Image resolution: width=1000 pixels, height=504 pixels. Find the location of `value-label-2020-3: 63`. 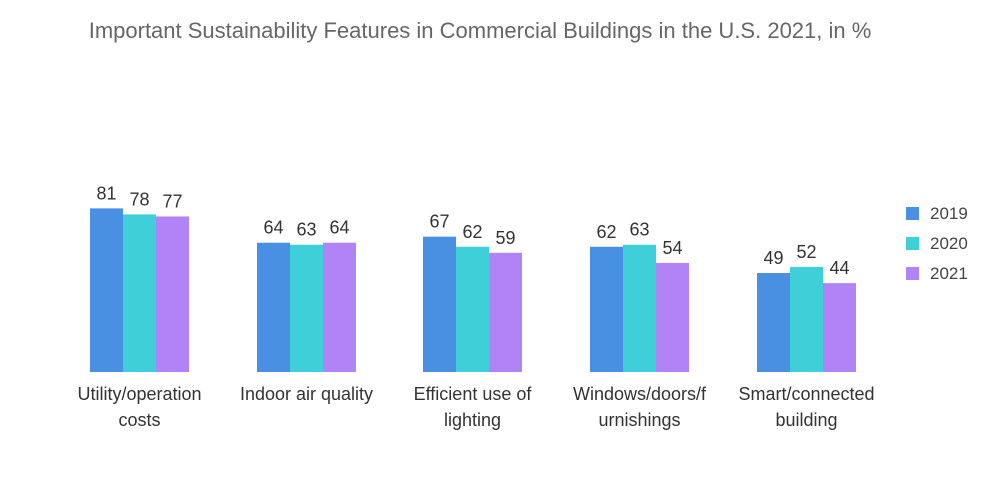

value-label-2020-3: 63 is located at coordinates (639, 230).